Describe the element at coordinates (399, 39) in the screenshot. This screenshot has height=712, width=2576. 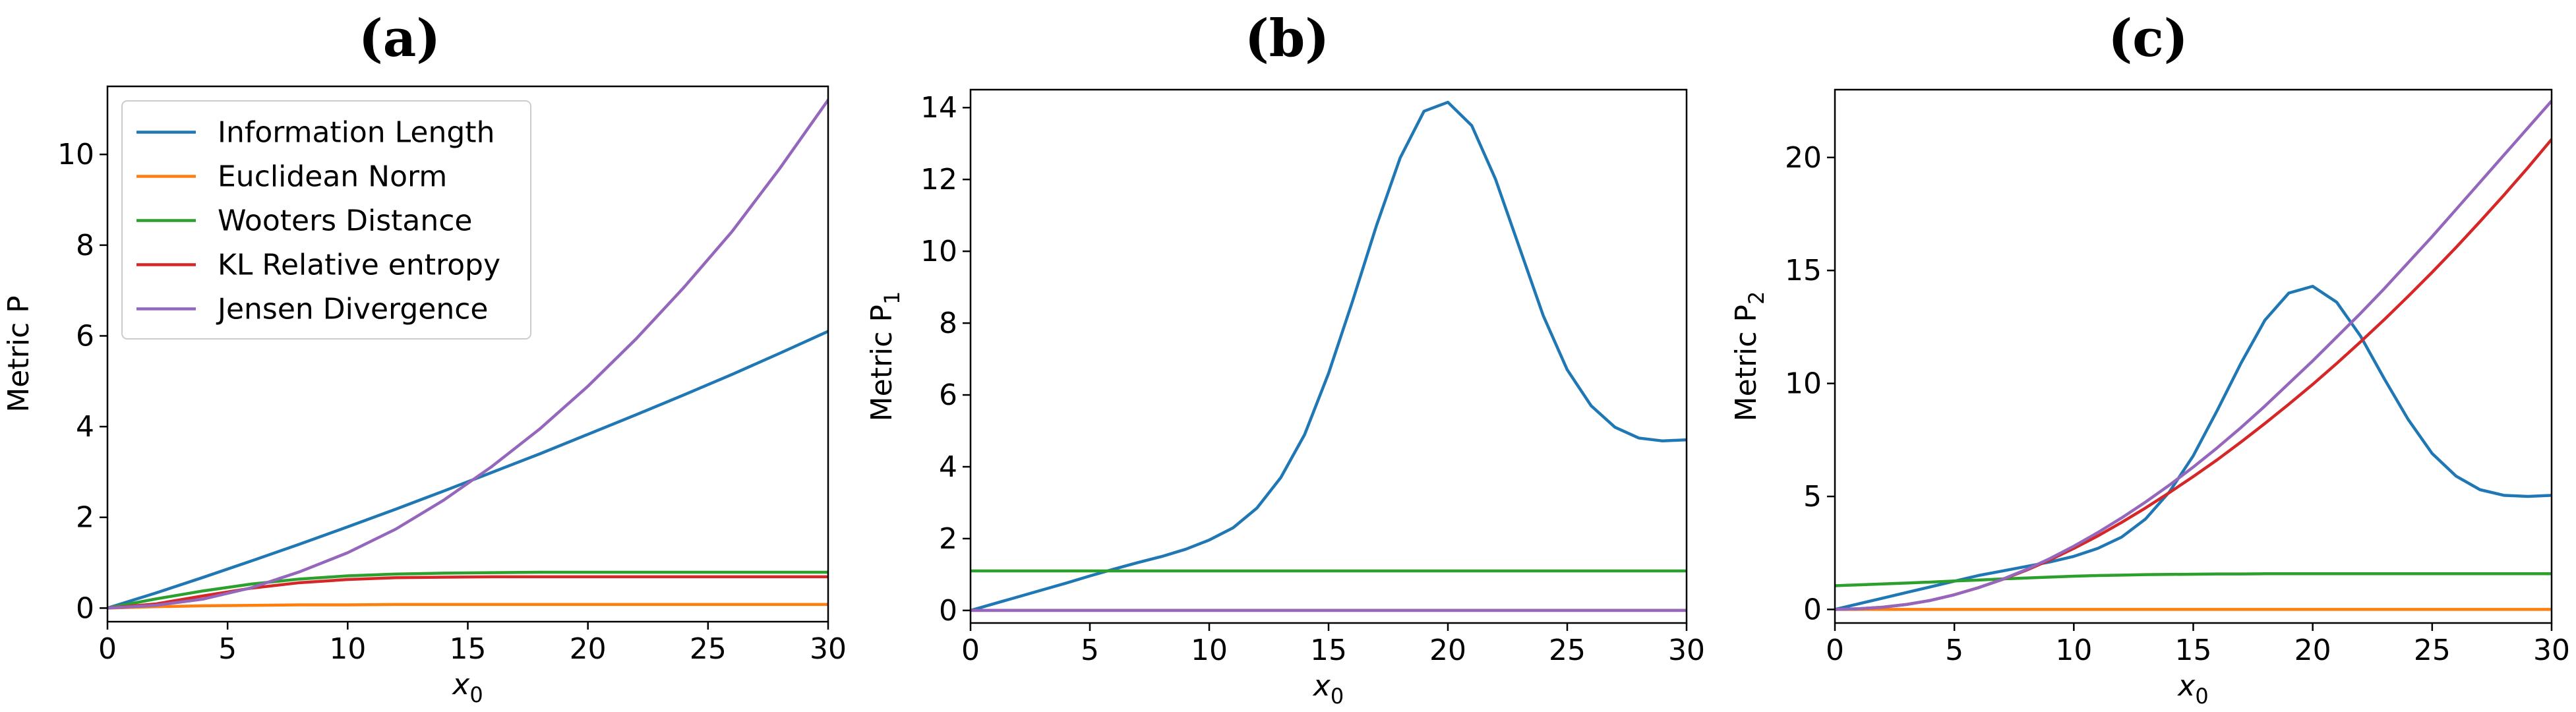
I see `panel-title: (a)` at that location.